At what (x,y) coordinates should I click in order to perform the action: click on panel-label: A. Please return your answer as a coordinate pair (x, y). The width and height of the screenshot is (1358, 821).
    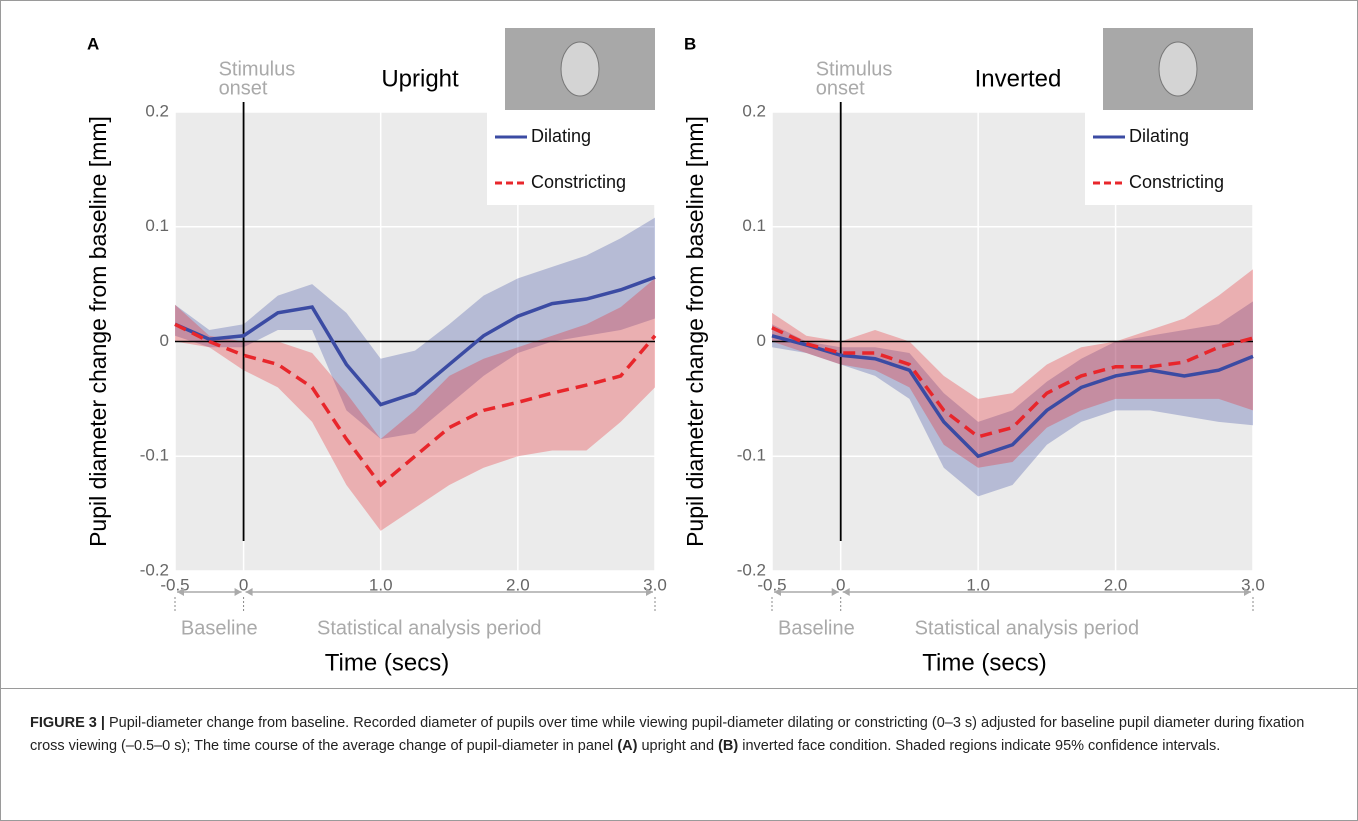
    Looking at the image, I should click on (93, 43).